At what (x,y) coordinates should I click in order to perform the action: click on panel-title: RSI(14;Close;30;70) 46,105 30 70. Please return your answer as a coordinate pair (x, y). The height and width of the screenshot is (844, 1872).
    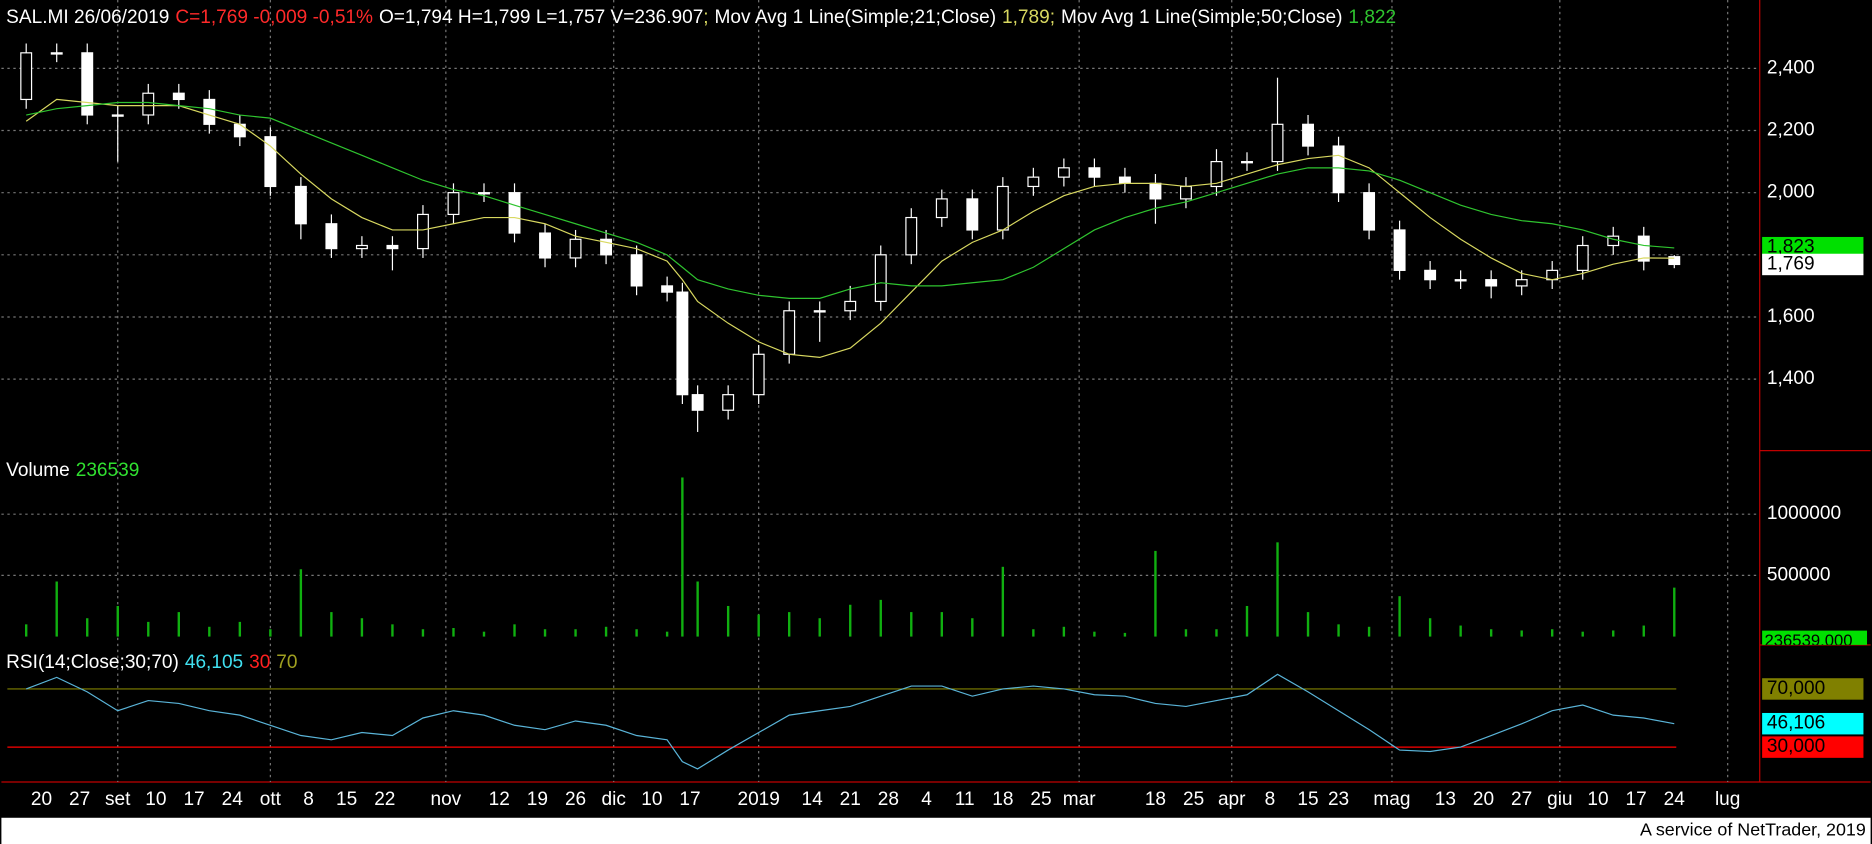
    Looking at the image, I should click on (151, 662).